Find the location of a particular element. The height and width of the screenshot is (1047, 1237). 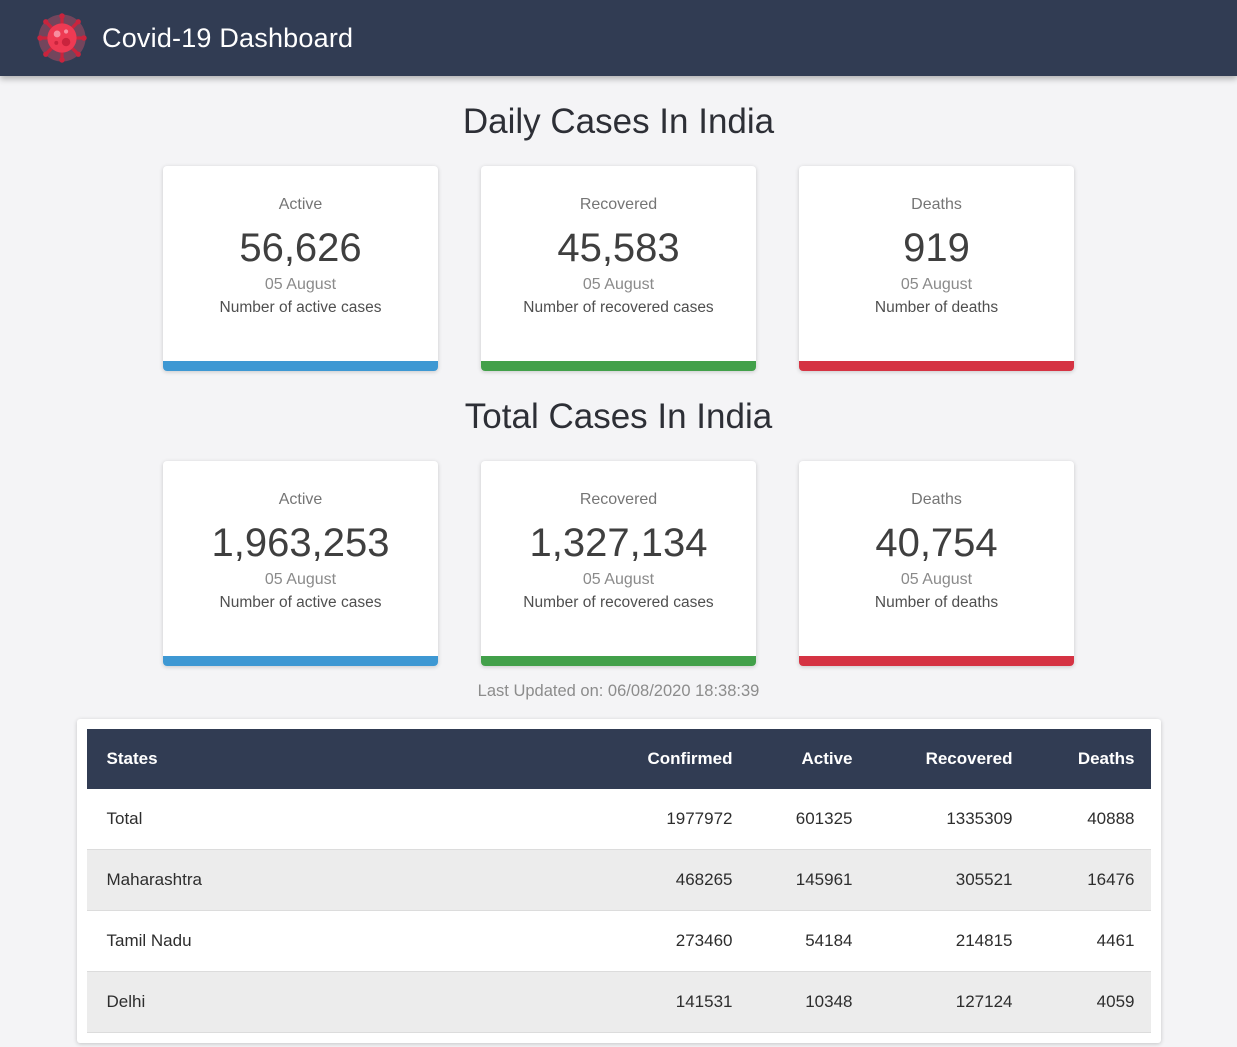

header-deaths: Deaths is located at coordinates (1106, 758).